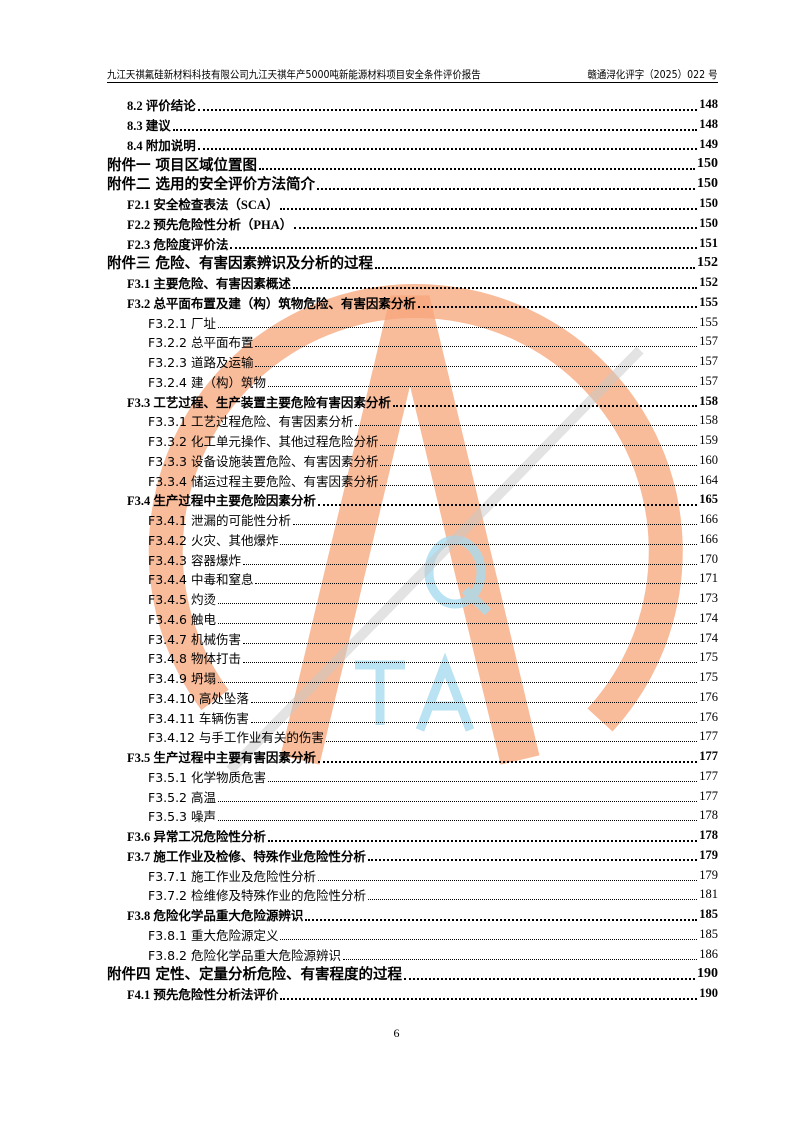 Image resolution: width=793 pixels, height=1122 pixels. Describe the element at coordinates (255, 975) in the screenshot. I see `toc-entry-title: 附件四 定性、定量分析危险、有害程度的过程` at that location.